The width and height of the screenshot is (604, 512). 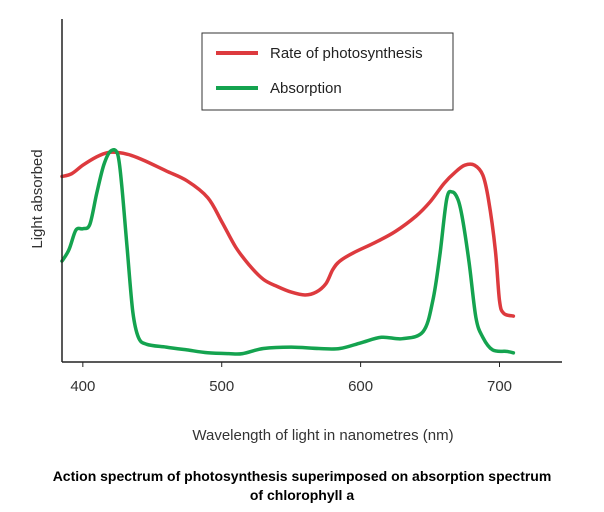 I want to click on caption-line-2: of chlorophyll a, so click(x=302, y=495).